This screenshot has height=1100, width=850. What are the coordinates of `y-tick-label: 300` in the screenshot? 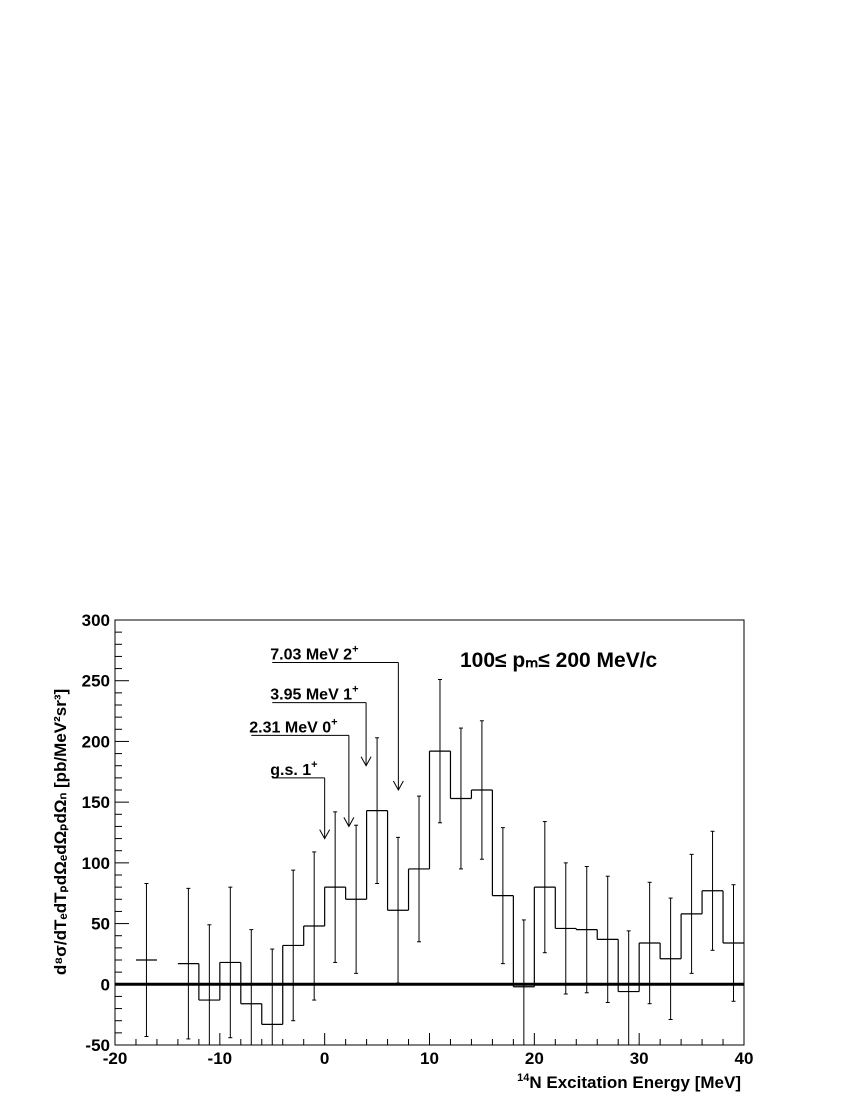 It's located at (96, 620).